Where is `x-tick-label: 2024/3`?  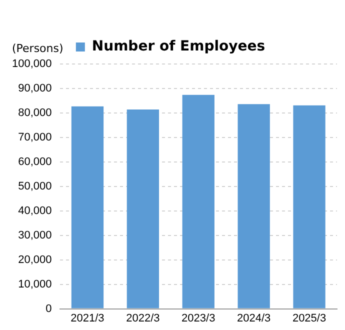 x-tick-label: 2024/3 is located at coordinates (254, 318).